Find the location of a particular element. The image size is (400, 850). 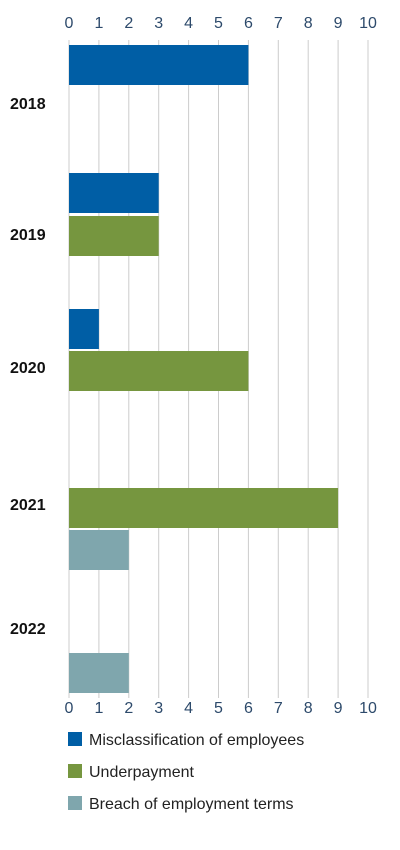

x-tick-bottom-7: 7 is located at coordinates (278, 708).